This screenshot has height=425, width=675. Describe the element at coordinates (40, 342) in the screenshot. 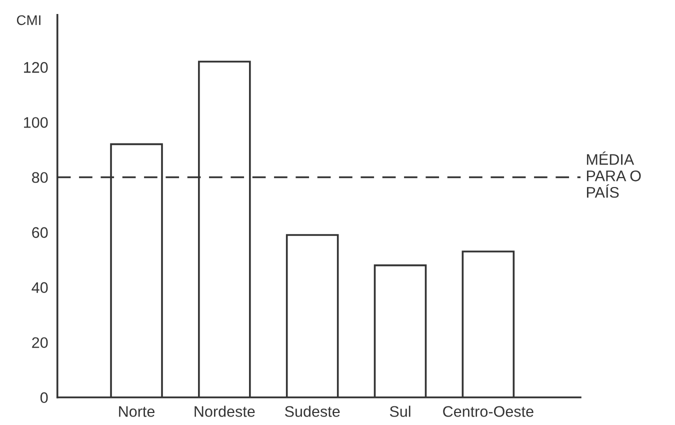

I see `y-tick-label: 20` at that location.